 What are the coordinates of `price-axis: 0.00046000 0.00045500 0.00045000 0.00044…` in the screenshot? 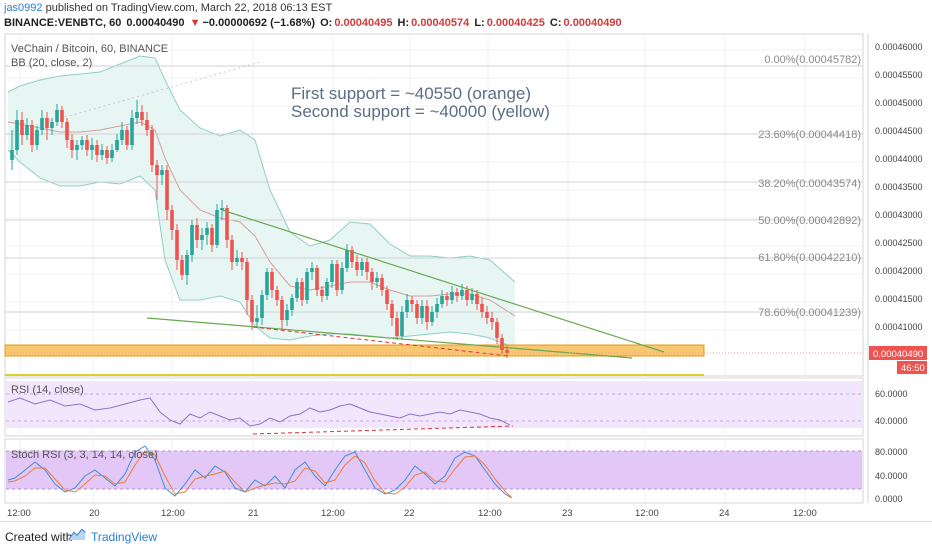 It's located at (899, 187).